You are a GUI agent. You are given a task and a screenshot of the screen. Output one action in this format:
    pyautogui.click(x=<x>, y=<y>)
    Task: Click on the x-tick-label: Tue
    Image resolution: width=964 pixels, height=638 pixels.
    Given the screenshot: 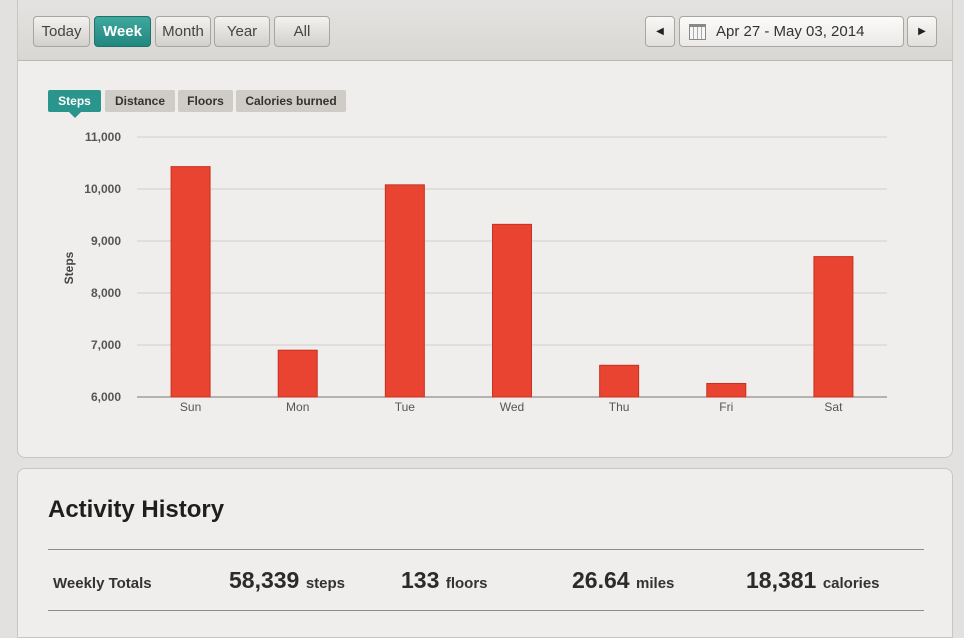 What is the action you would take?
    pyautogui.click(x=405, y=407)
    